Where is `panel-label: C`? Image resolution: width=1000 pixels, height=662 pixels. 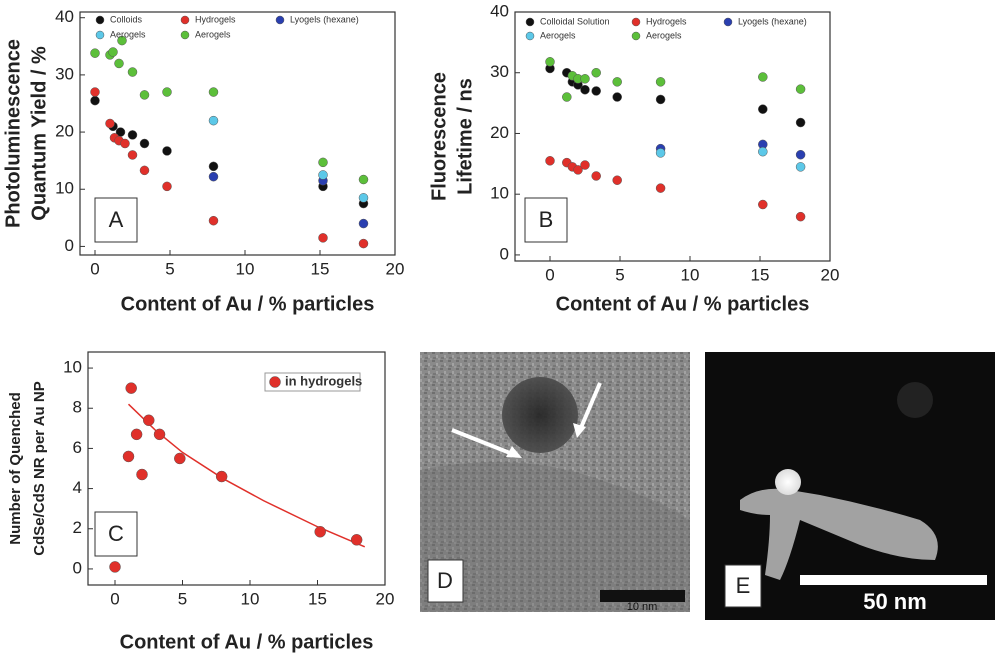 panel-label: C is located at coordinates (116, 533).